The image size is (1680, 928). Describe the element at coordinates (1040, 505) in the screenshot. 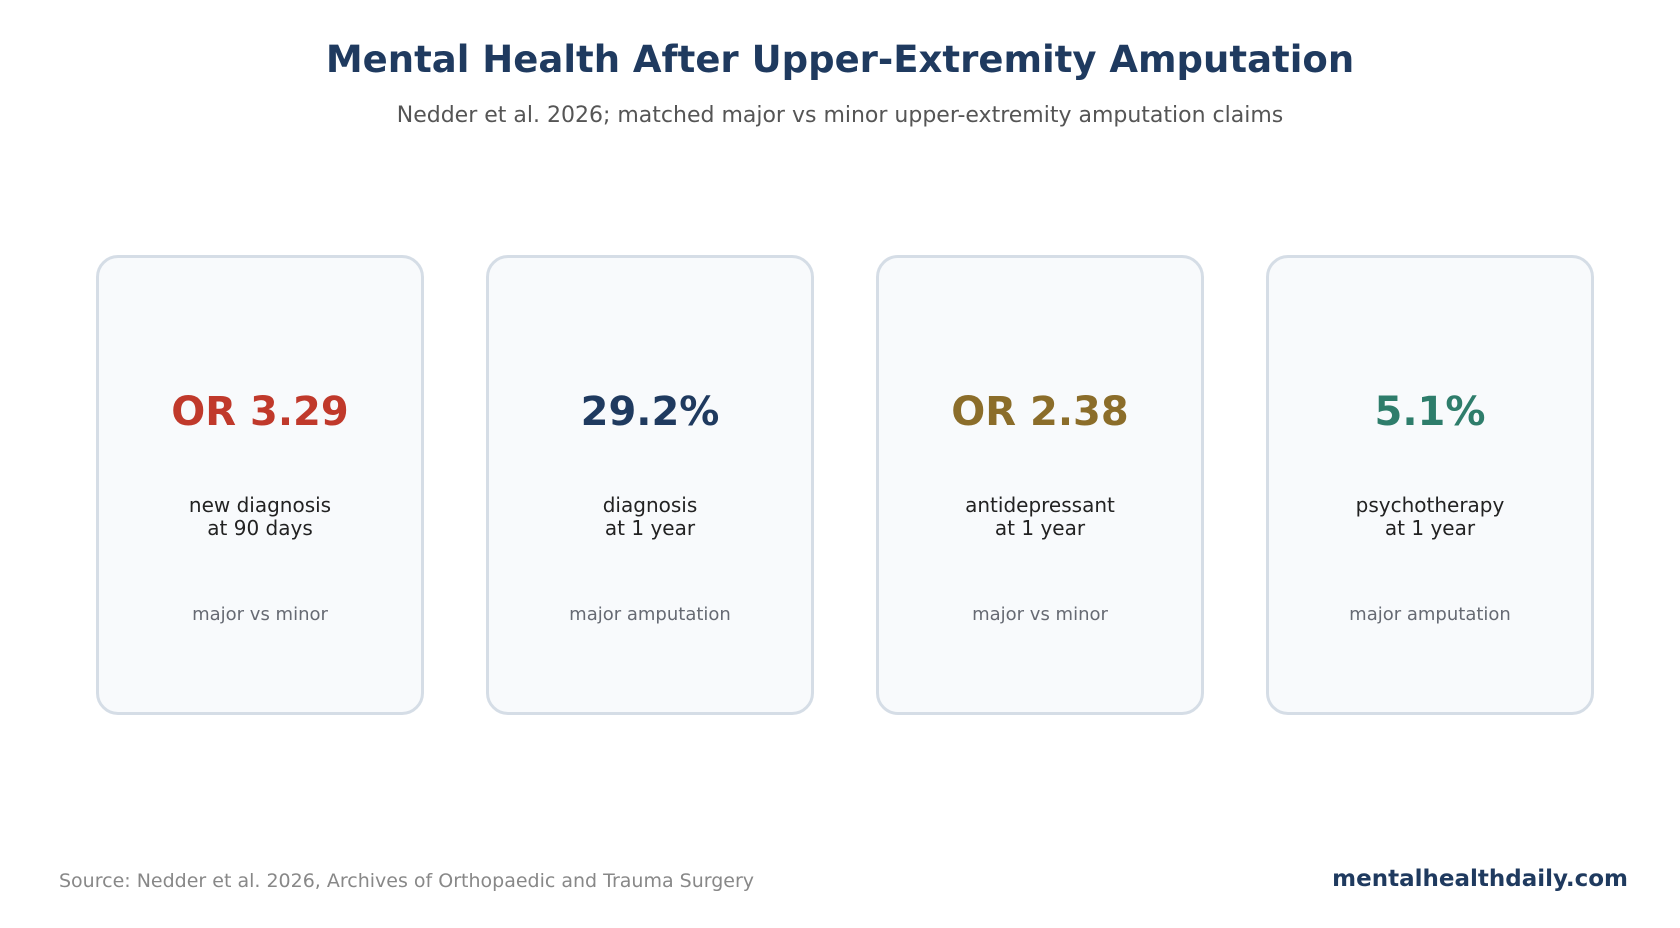

I see `stat-label-line1: antidepressant` at that location.